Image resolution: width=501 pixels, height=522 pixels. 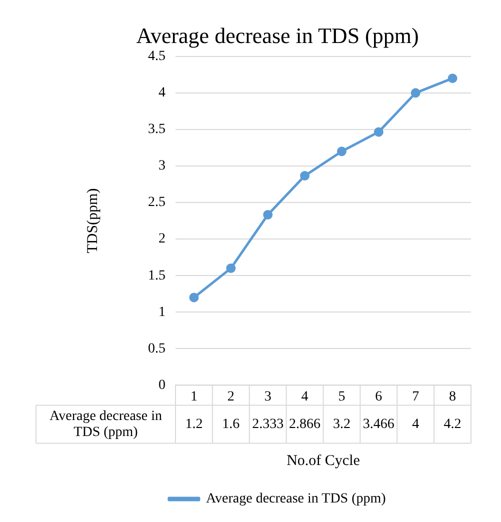 I want to click on y-tick-label: 4, so click(x=162, y=93).